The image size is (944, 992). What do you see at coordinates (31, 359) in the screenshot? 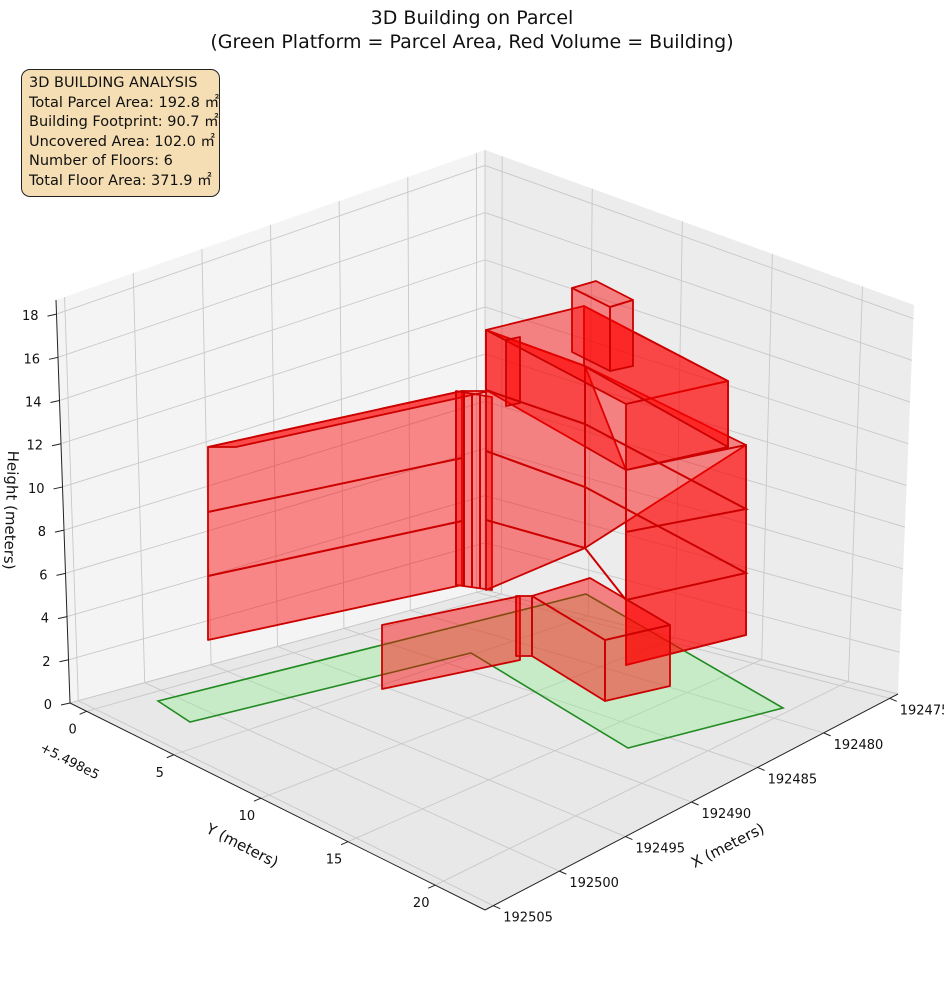
I see `z-tick-label: 16` at bounding box center [31, 359].